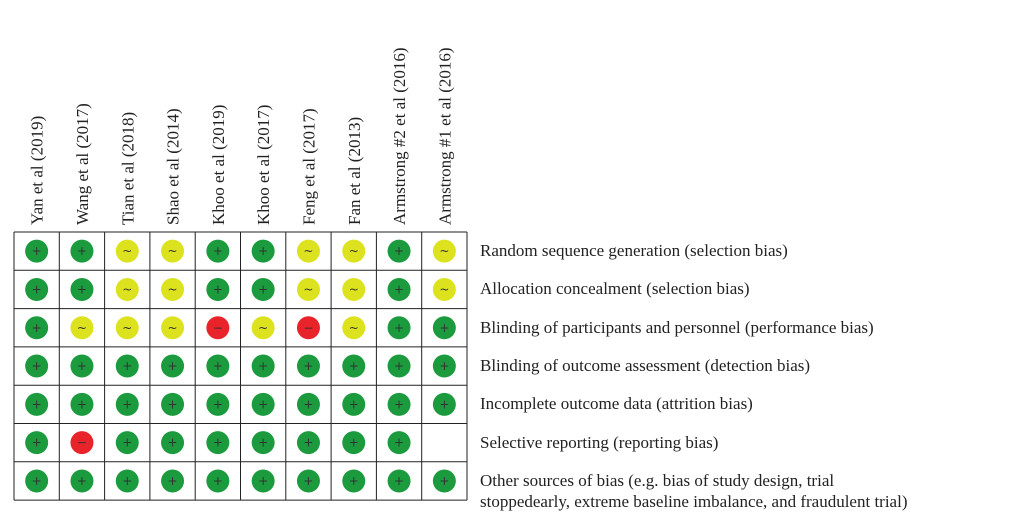 The width and height of the screenshot is (1017, 531). I want to click on domain-label: Allocation concealment (selection bias), so click(615, 288).